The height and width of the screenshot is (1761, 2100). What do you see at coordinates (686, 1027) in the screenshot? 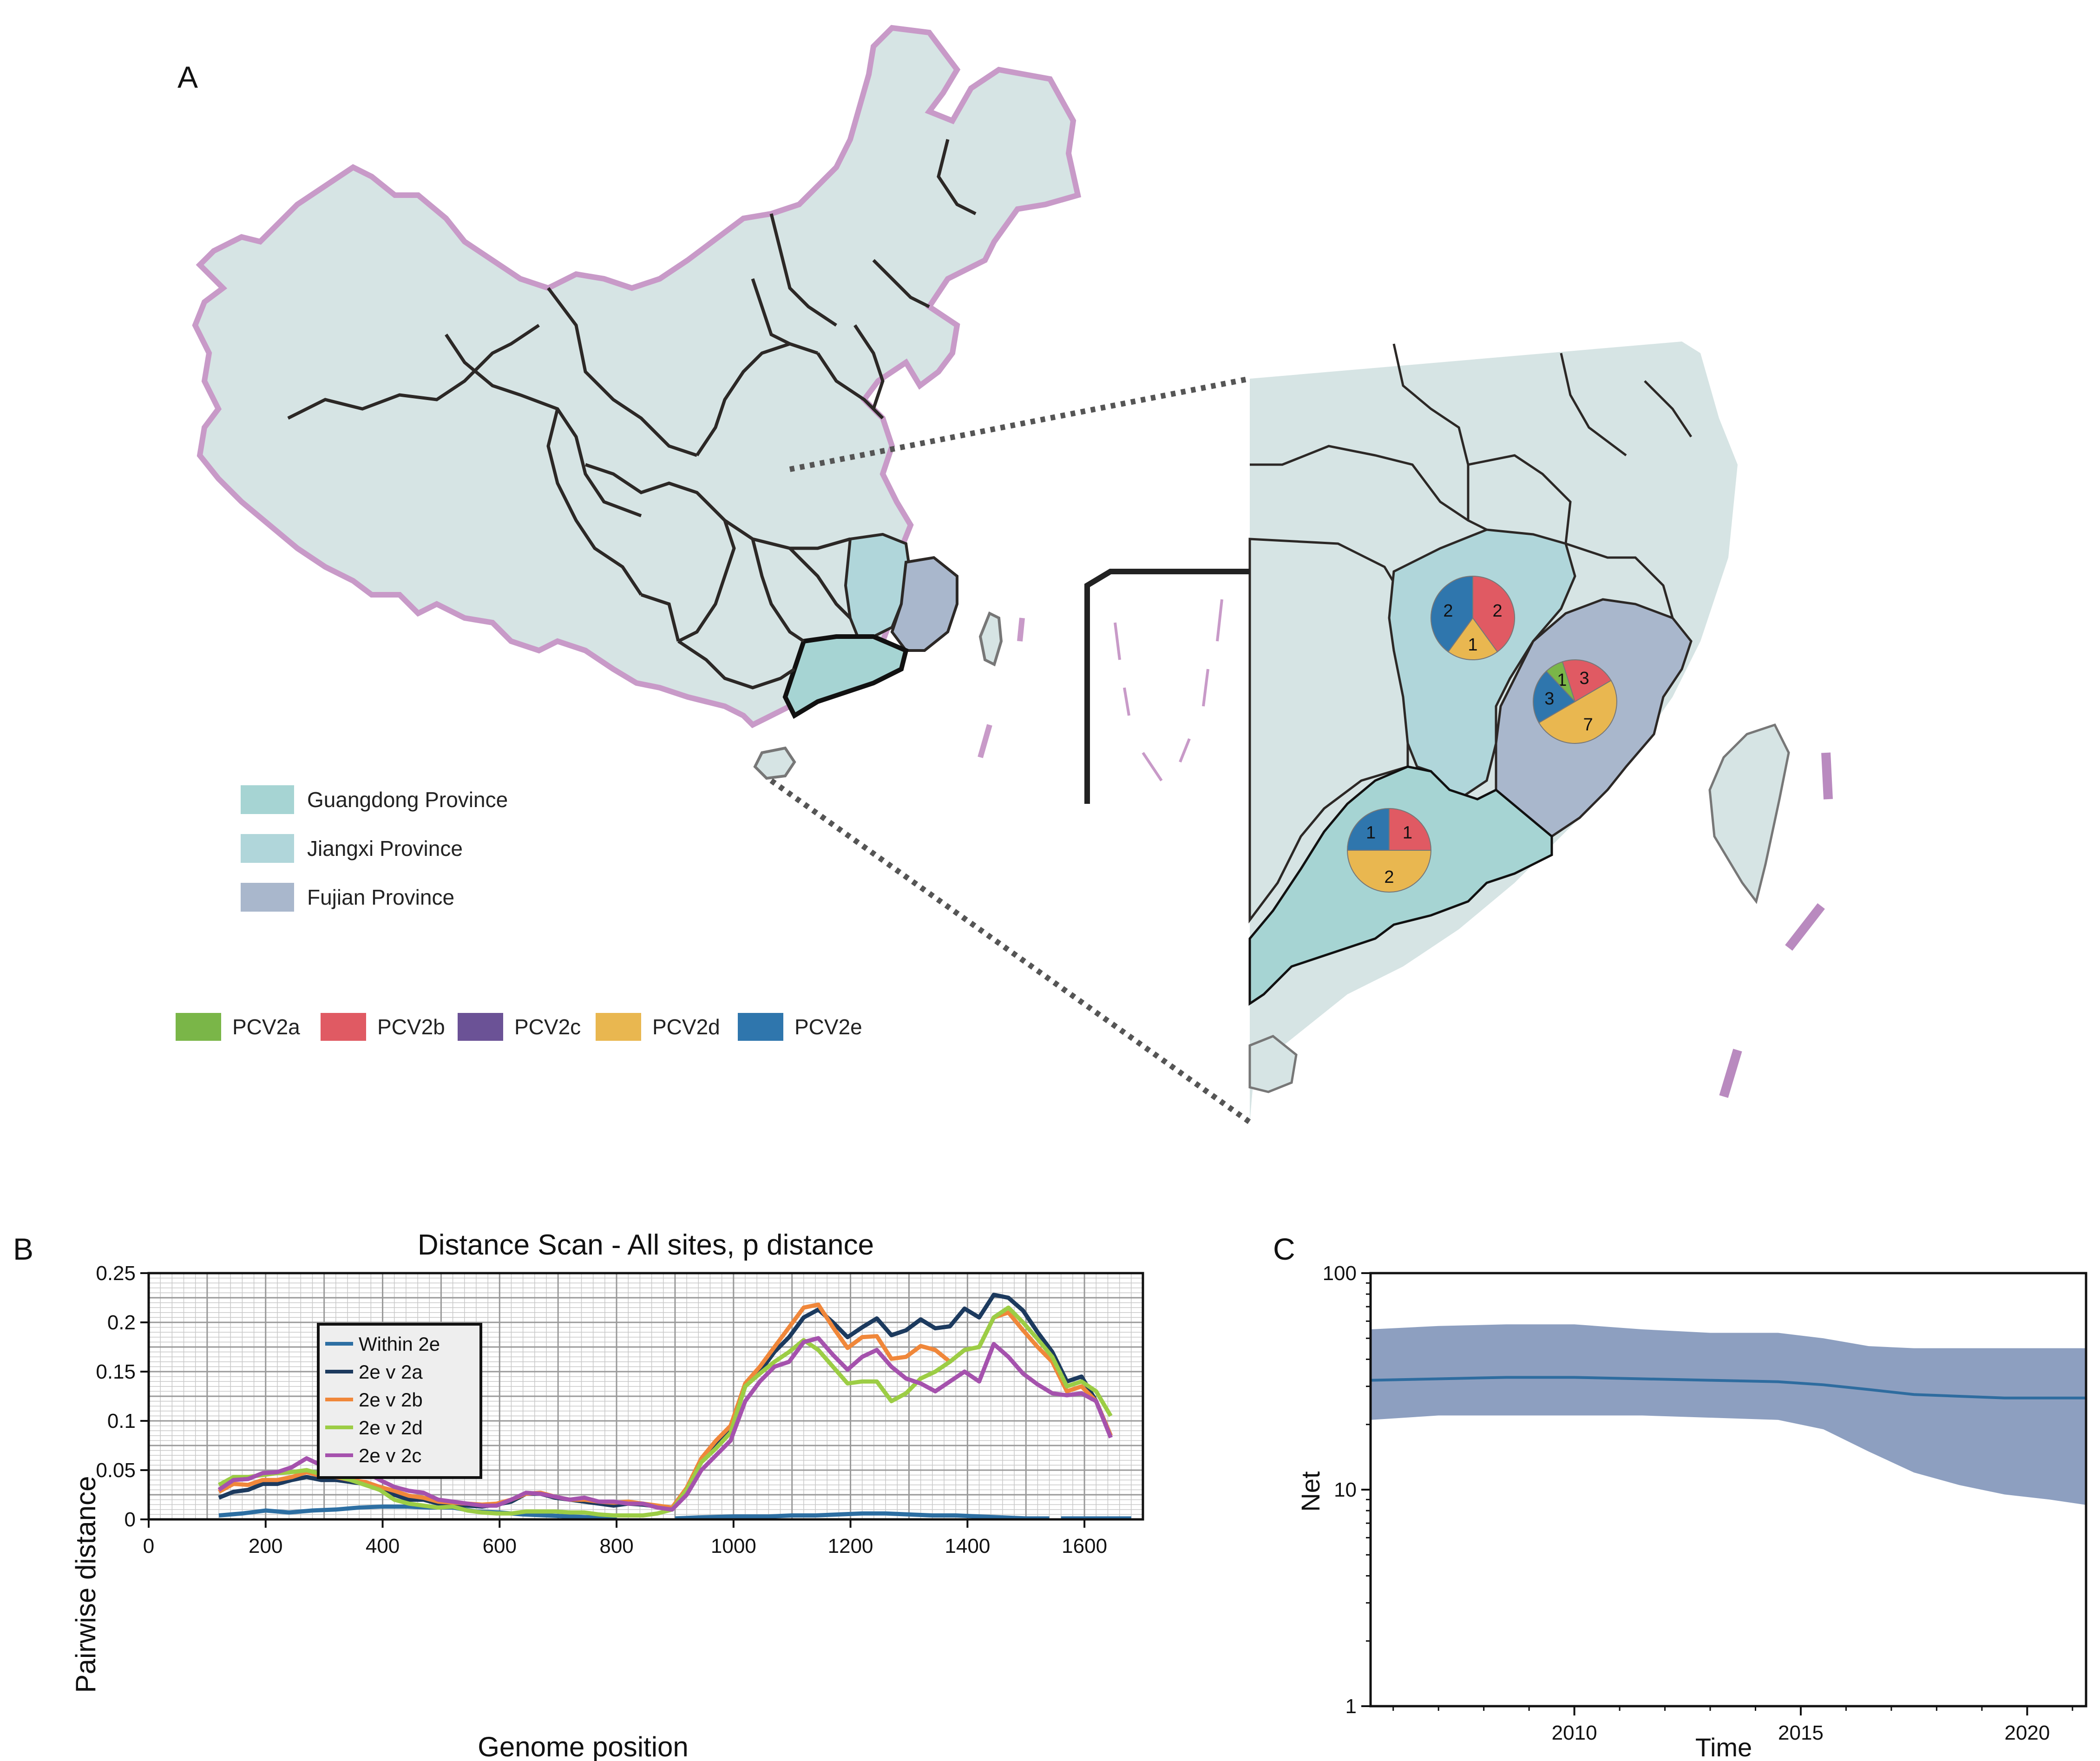
I see `genotype-legend-label: PCV2d` at bounding box center [686, 1027].